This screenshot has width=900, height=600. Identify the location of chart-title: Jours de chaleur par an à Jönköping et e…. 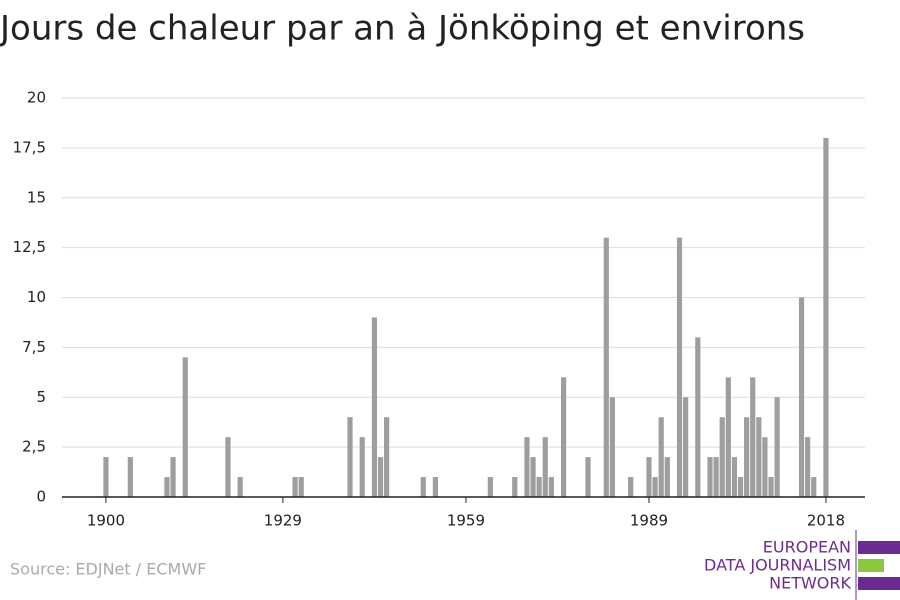
(402, 29).